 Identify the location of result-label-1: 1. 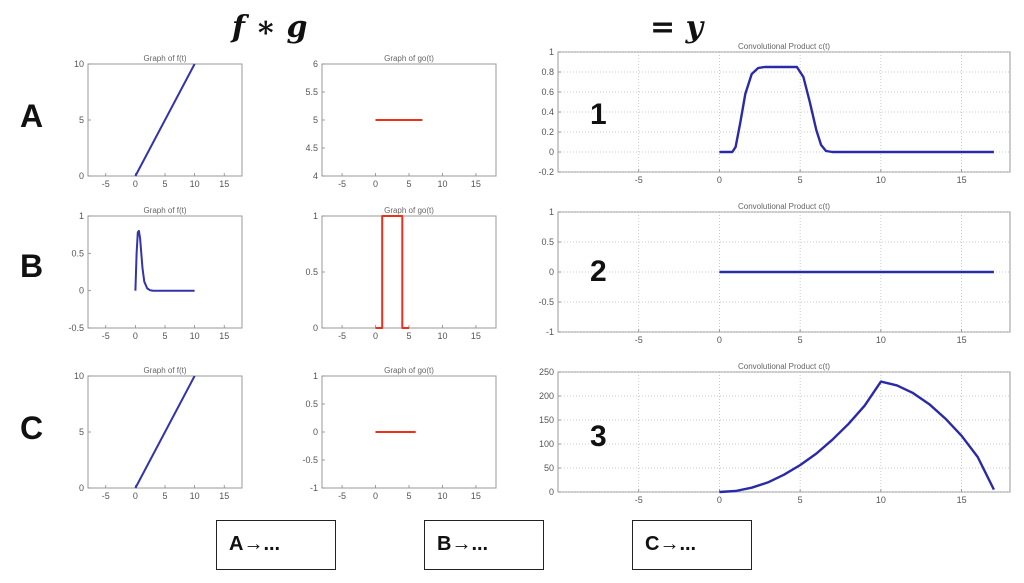
(598, 114).